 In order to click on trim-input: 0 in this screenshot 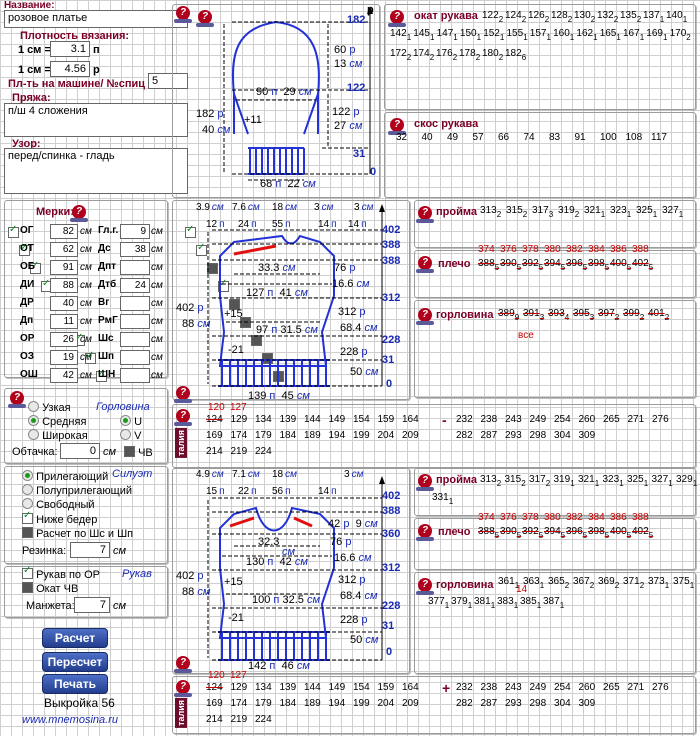, I will do `click(80, 451)`.